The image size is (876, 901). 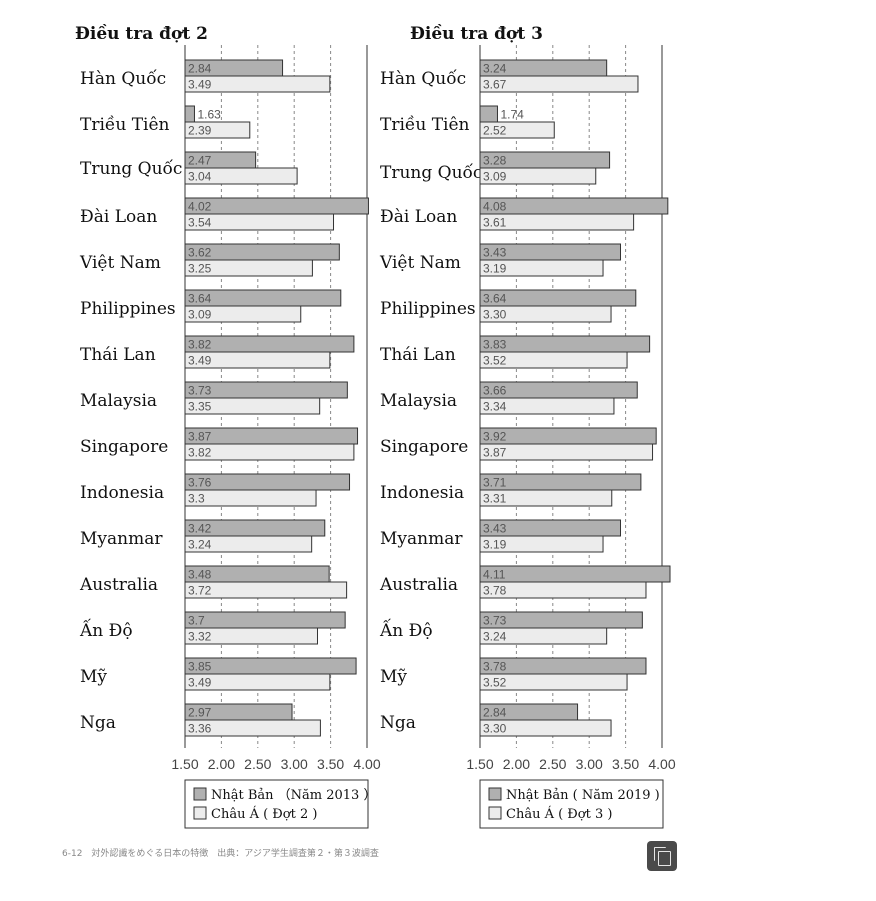 I want to click on category-label: Singapore, so click(x=124, y=447).